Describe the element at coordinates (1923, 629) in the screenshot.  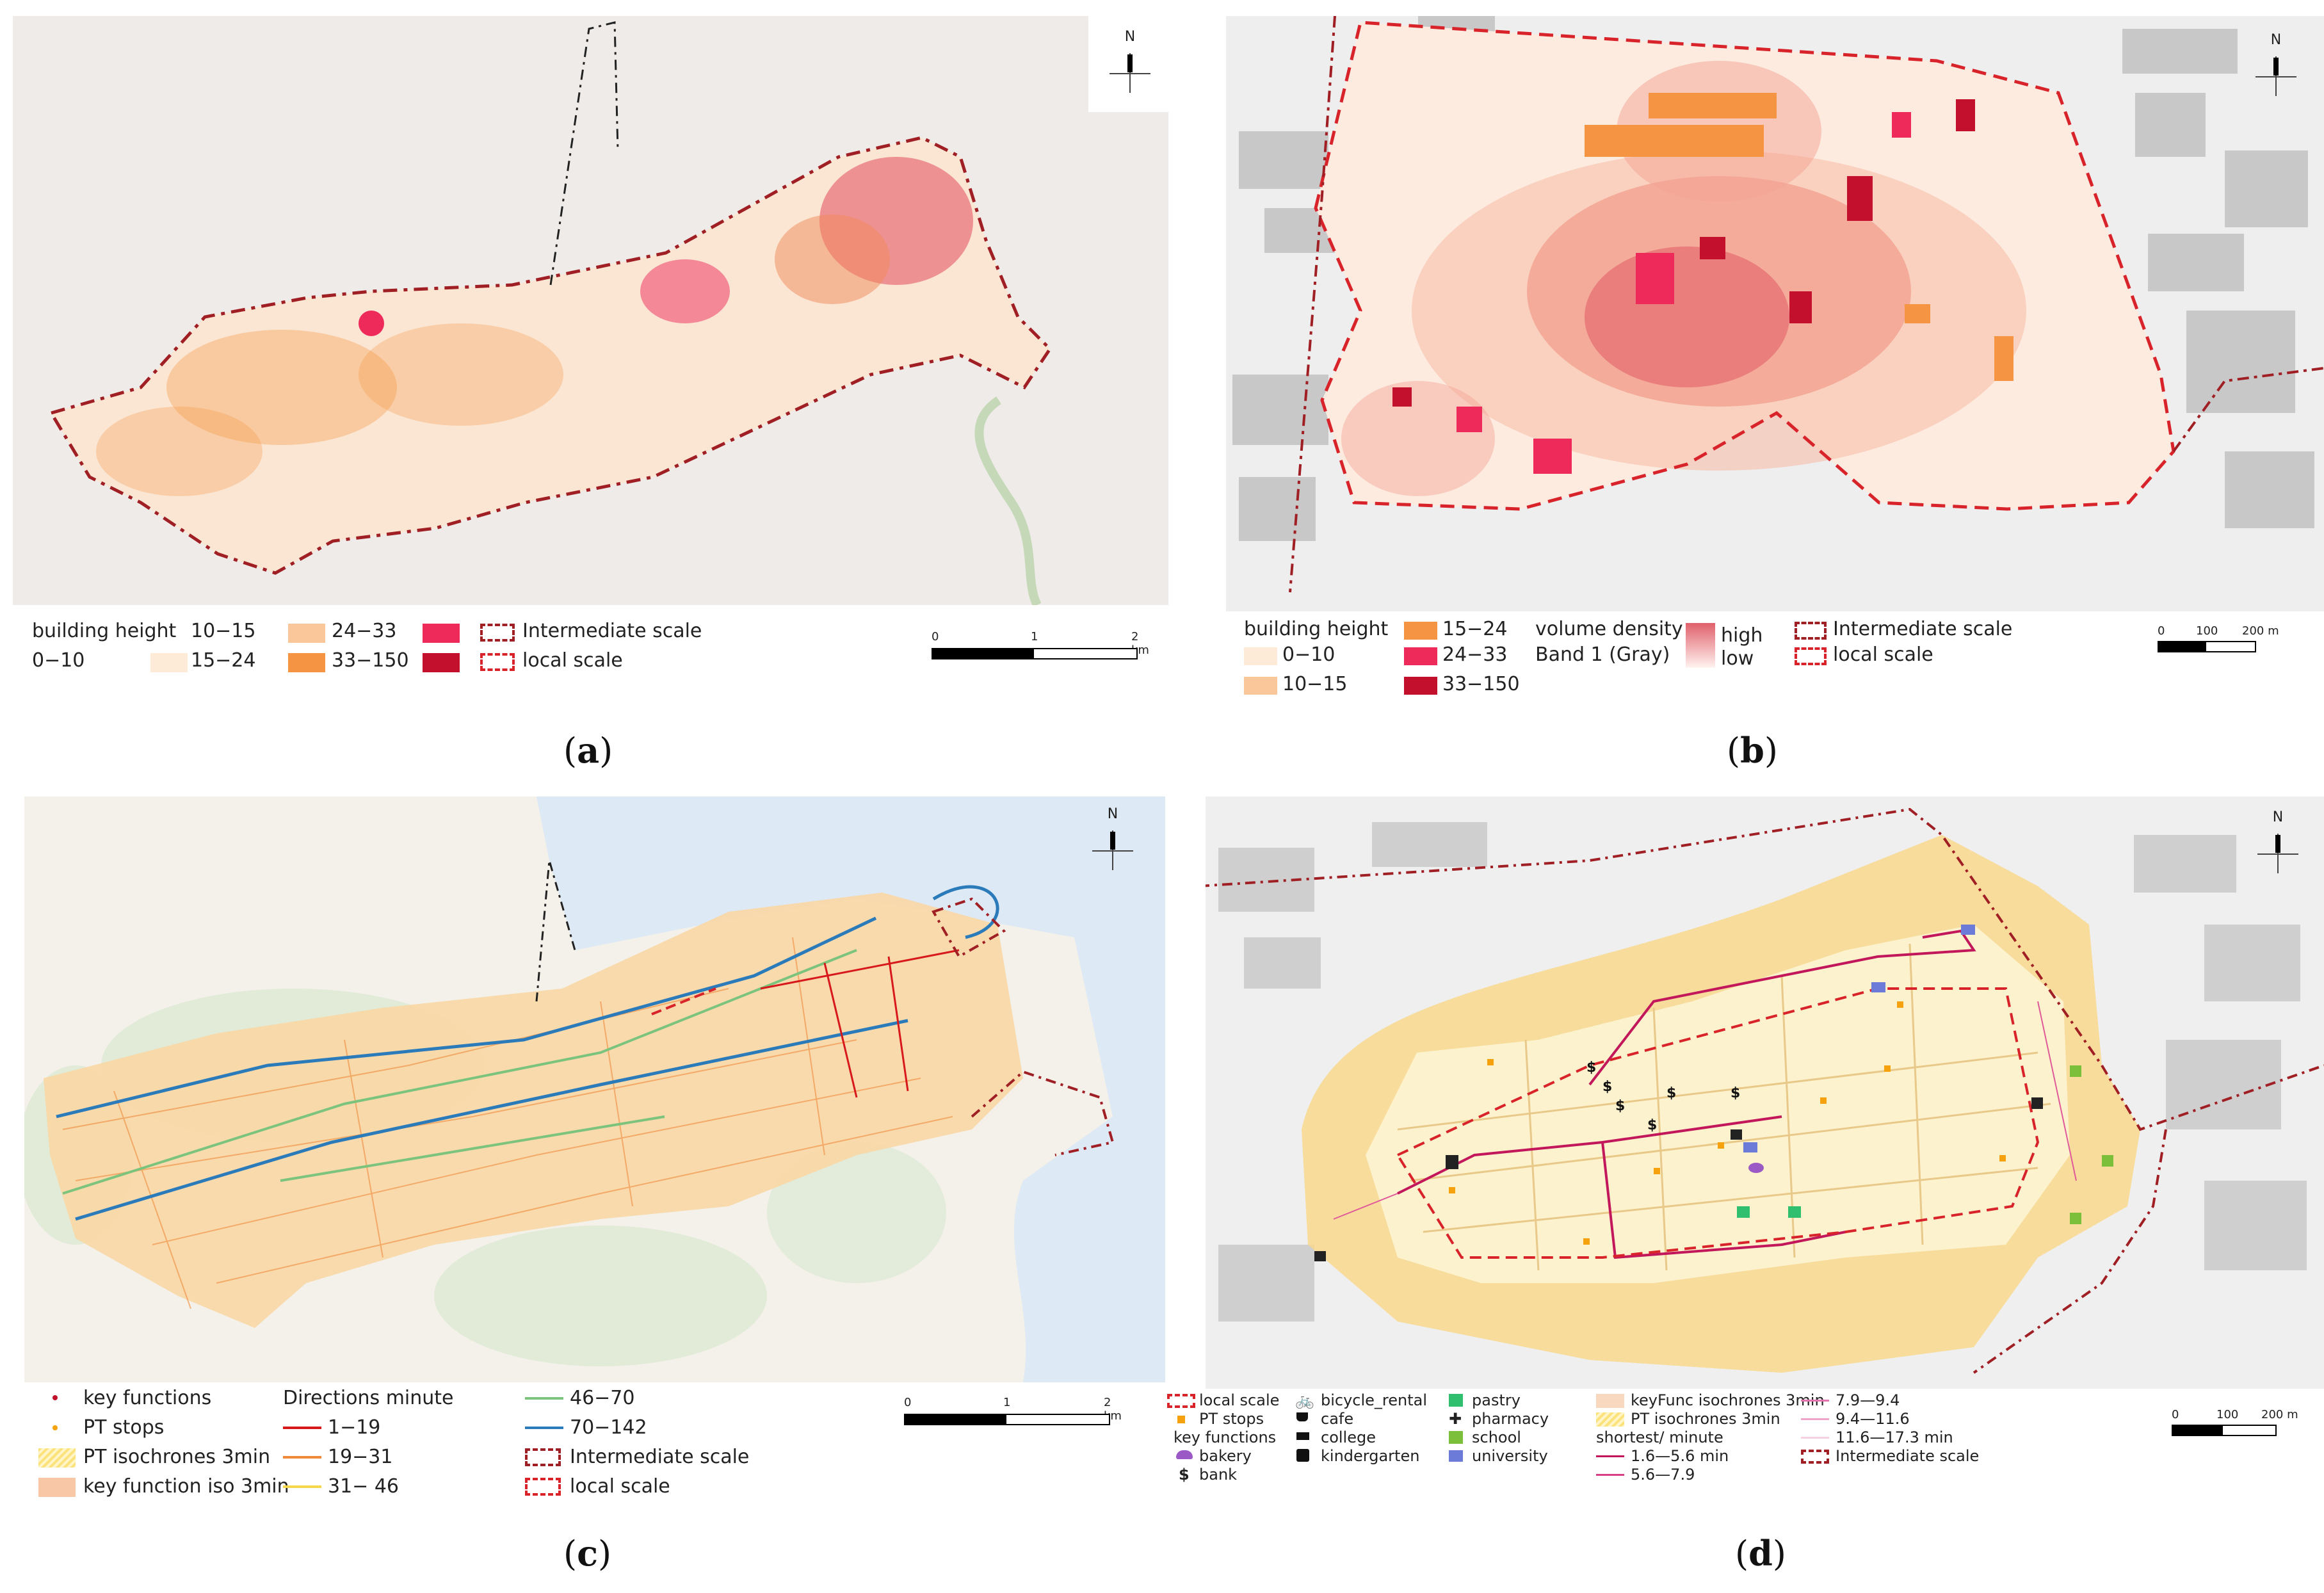
I see `legend-b-scale-0: Intermediate scale` at that location.